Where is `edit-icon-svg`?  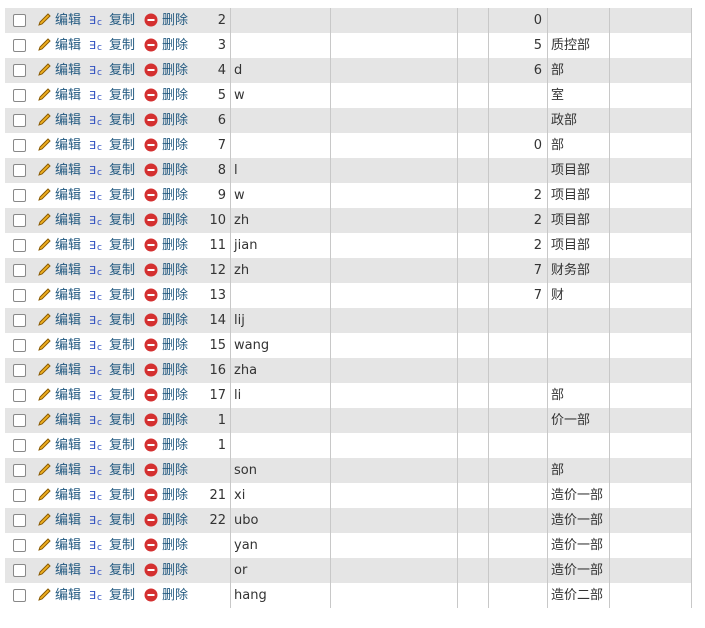
edit-icon-svg is located at coordinates (44, 394).